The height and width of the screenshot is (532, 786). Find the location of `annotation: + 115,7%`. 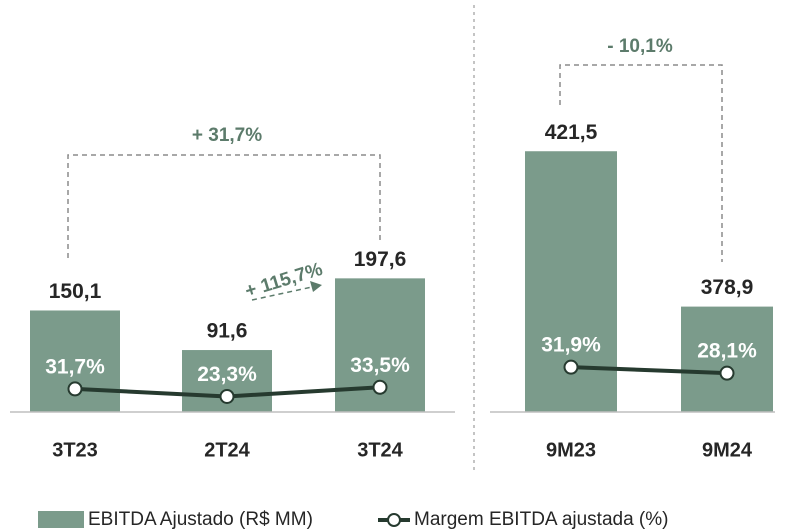

annotation: + 115,7% is located at coordinates (284, 280).